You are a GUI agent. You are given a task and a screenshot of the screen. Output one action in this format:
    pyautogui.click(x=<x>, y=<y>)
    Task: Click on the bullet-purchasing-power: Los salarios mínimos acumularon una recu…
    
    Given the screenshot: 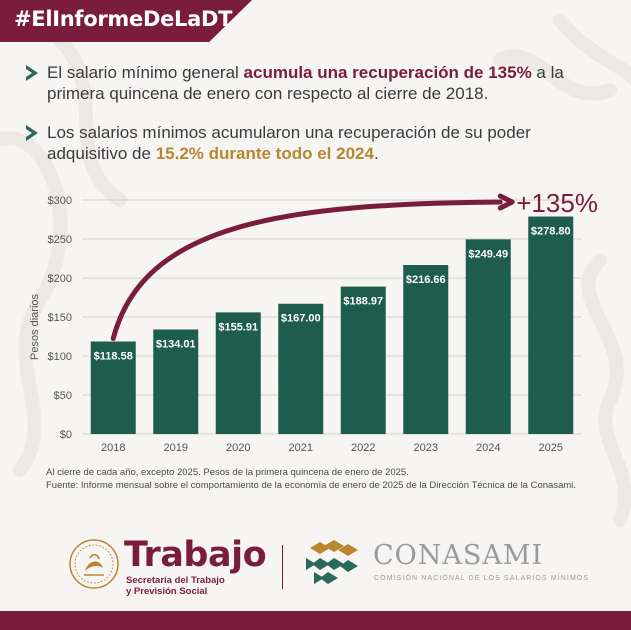 What is the action you would take?
    pyautogui.click(x=316, y=143)
    